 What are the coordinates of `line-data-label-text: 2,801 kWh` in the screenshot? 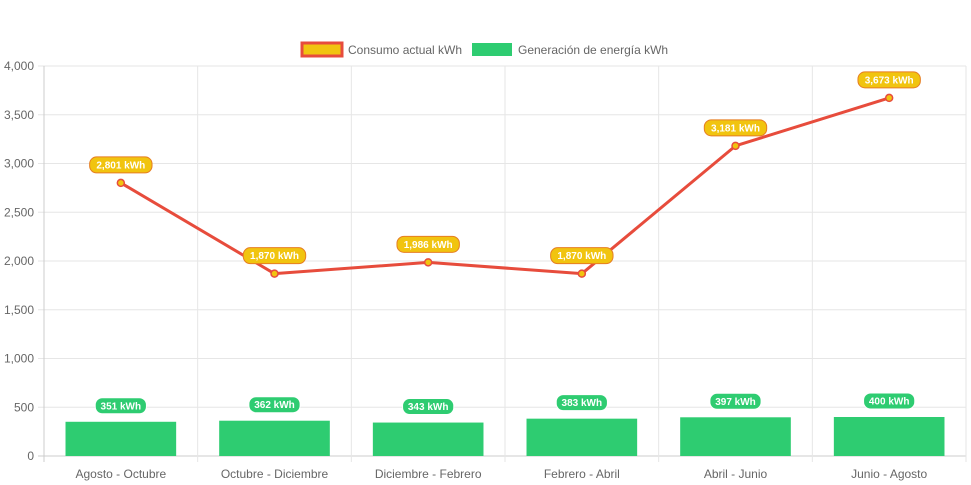 It's located at (120, 165).